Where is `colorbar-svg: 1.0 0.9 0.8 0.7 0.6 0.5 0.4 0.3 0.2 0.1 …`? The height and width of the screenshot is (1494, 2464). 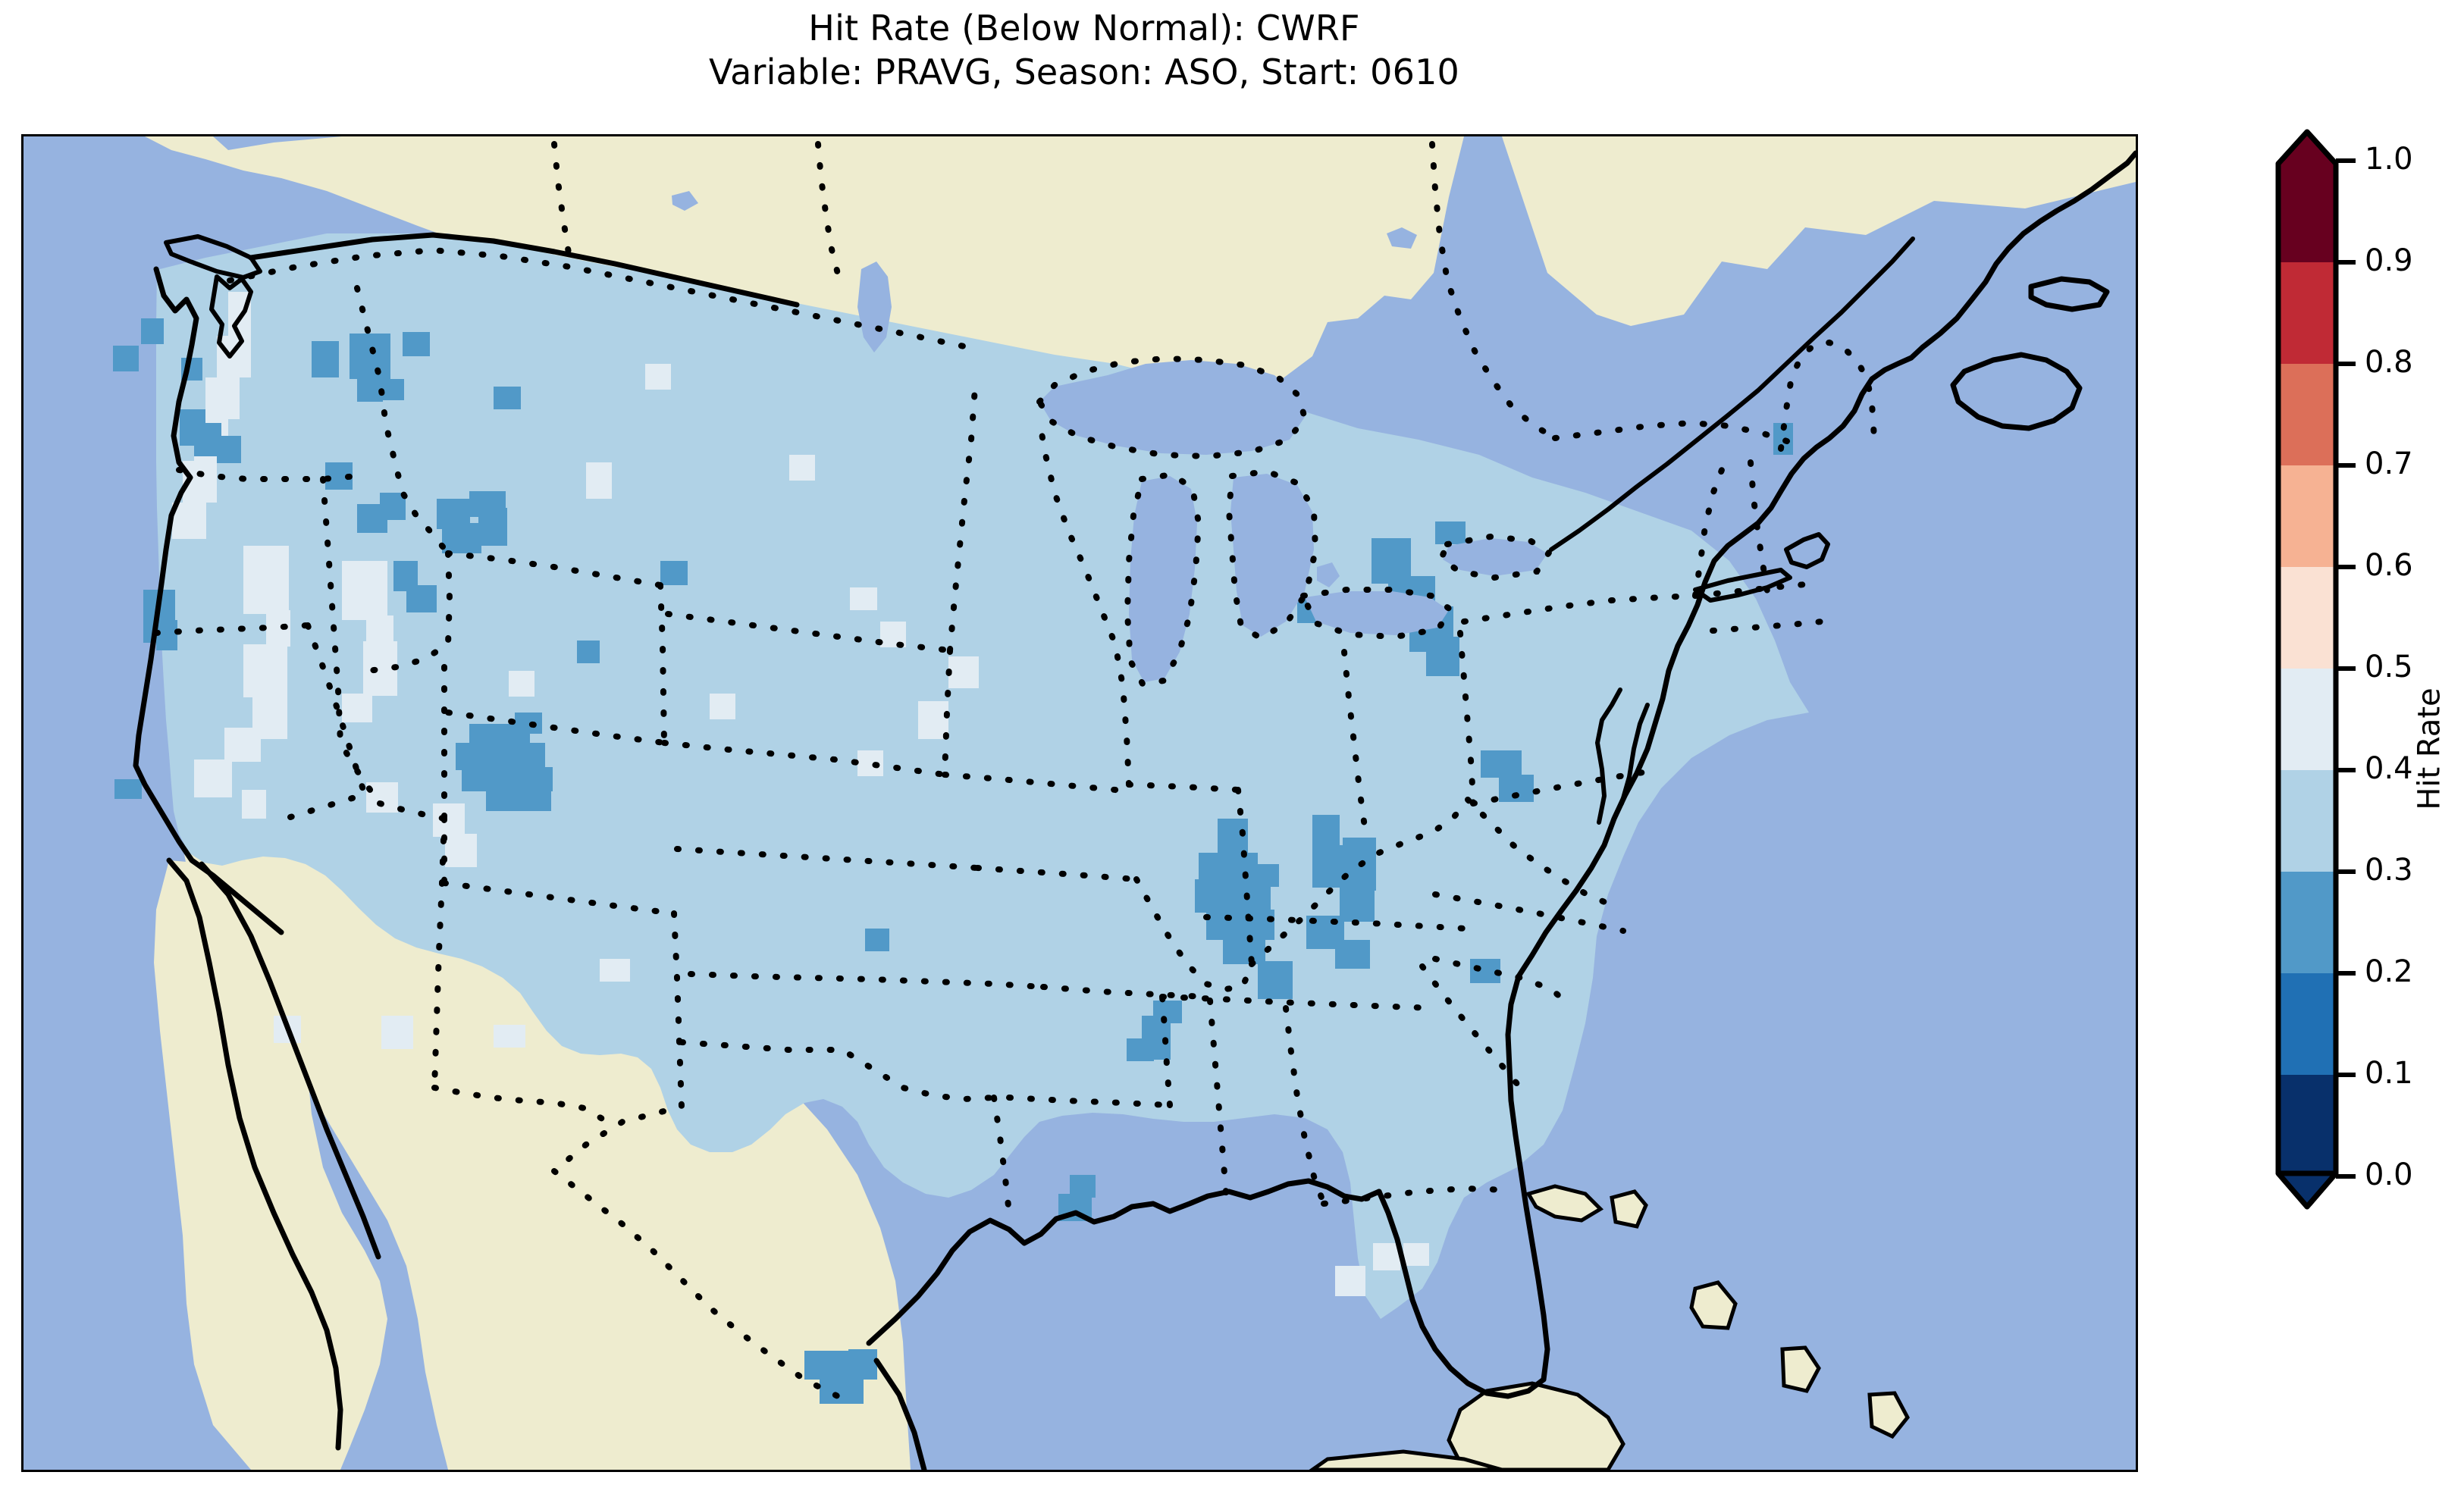 colorbar-svg: 1.0 0.9 0.8 0.7 0.6 0.5 0.4 0.3 0.2 0.1 … is located at coordinates (2344, 669).